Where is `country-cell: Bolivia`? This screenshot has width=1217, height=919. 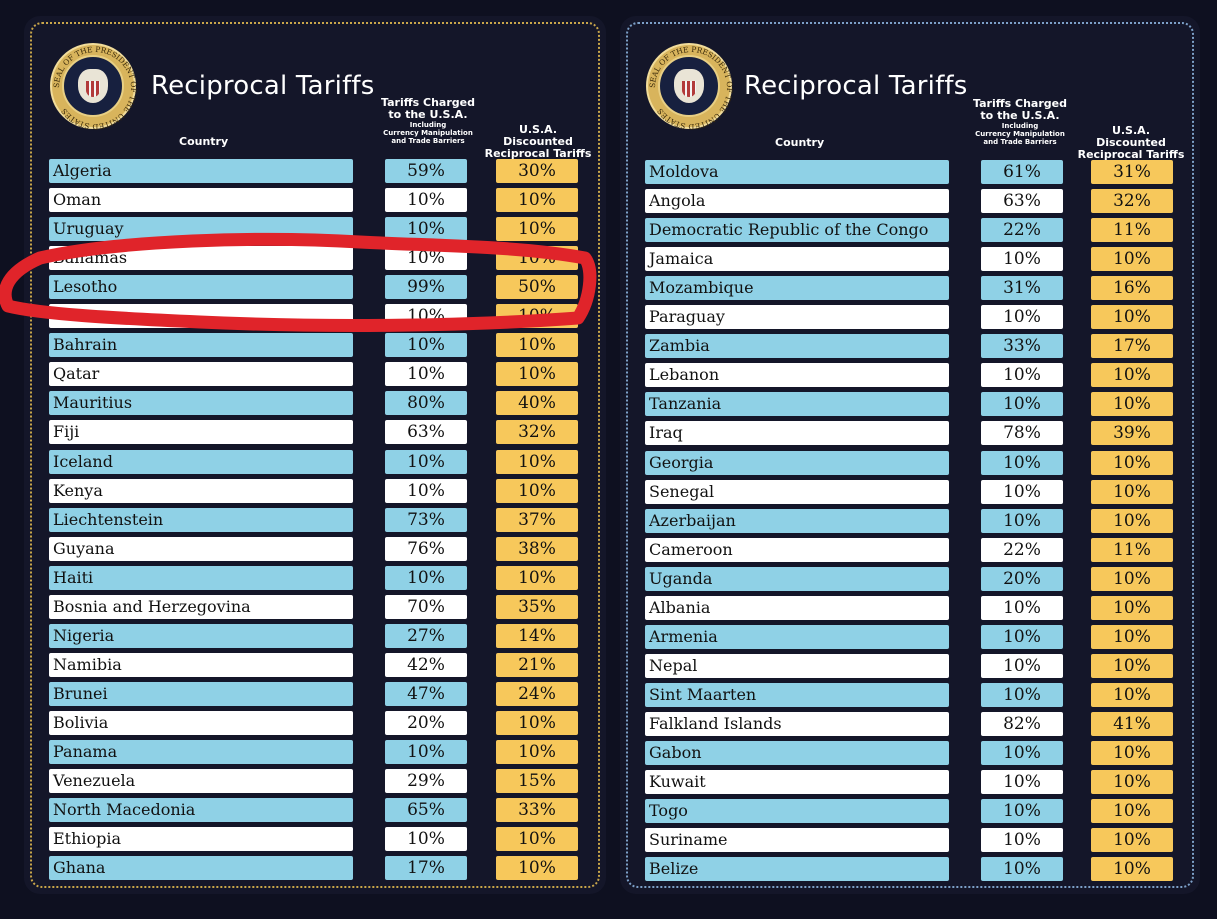
country-cell: Bolivia is located at coordinates (201, 722).